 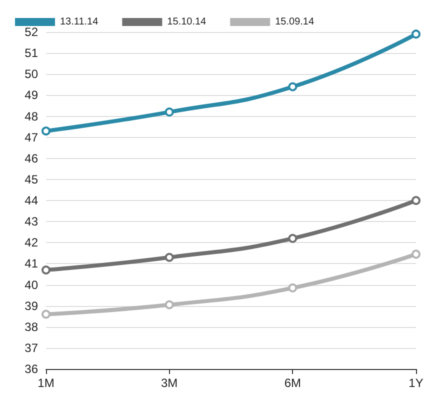 What do you see at coordinates (31, 137) in the screenshot?
I see `y-tick-label: 47` at bounding box center [31, 137].